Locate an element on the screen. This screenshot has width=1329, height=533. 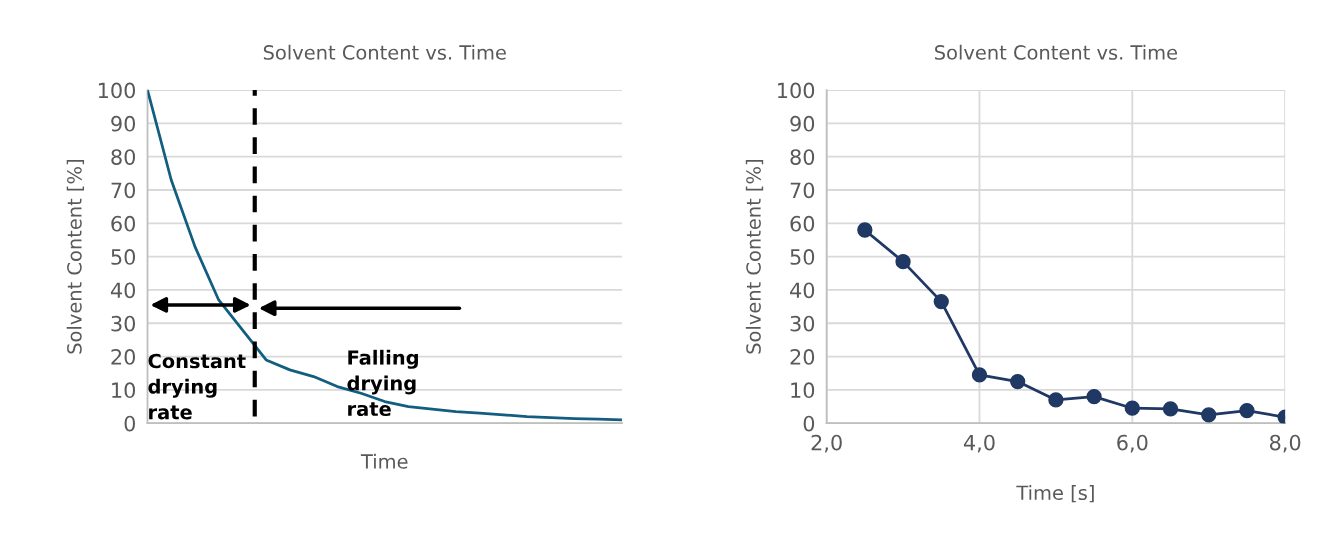
x-axis-title: Time [s] is located at coordinates (1055, 494).